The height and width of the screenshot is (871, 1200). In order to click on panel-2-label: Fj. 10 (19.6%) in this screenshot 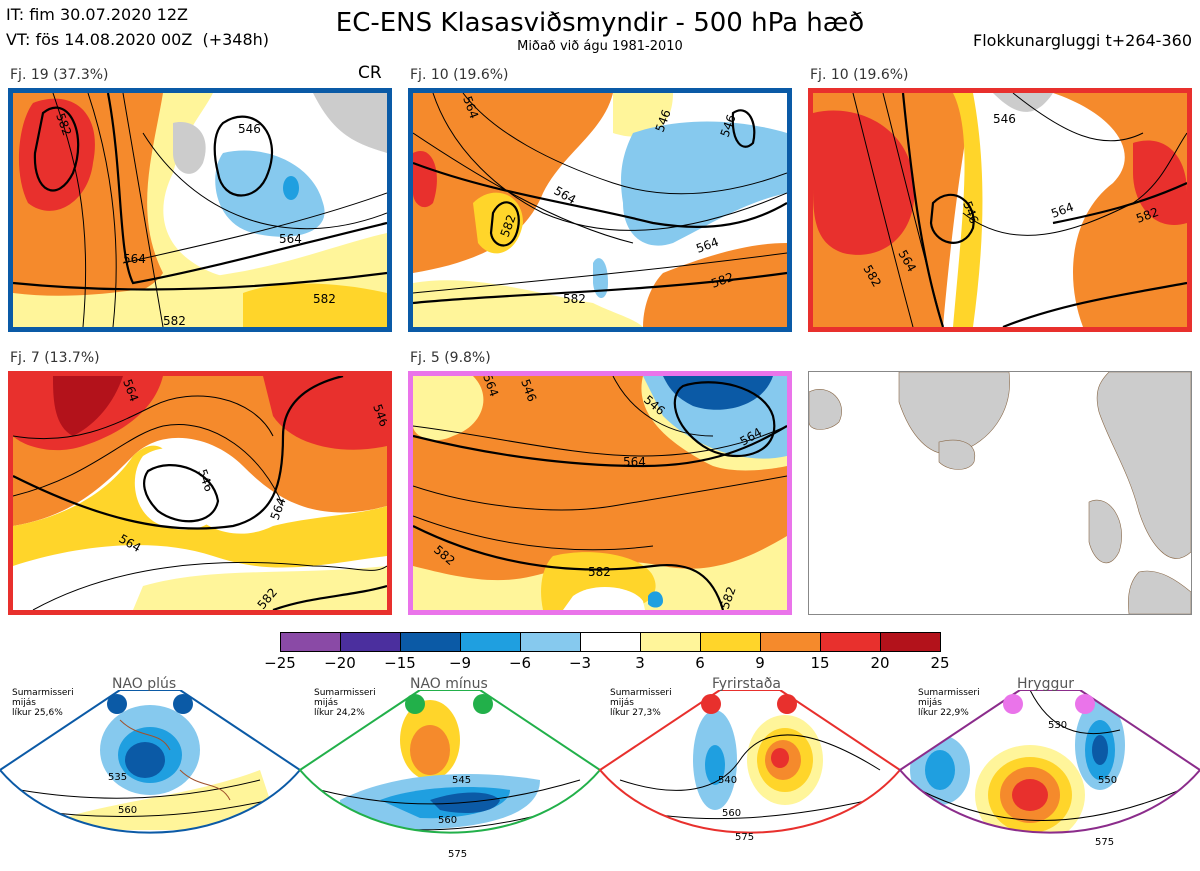, I will do `click(459, 75)`.